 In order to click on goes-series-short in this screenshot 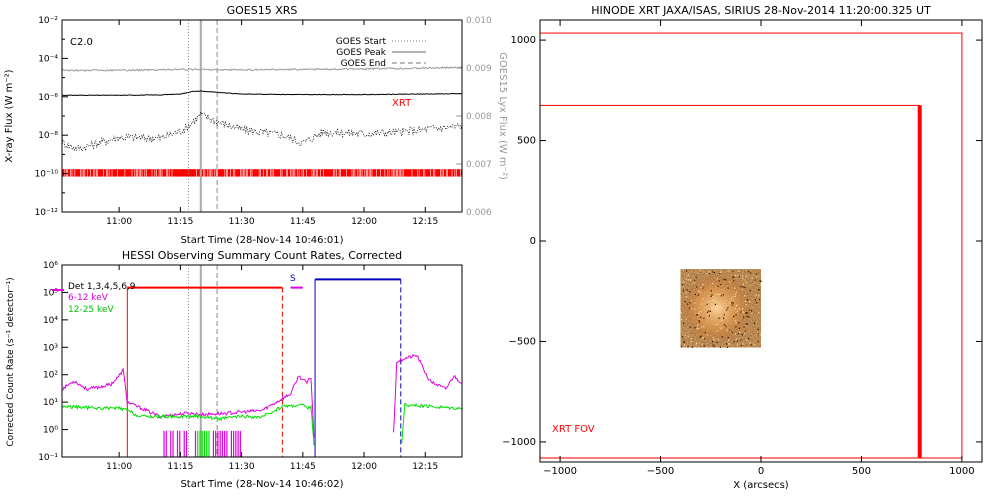, I will do `click(262, 131)`.